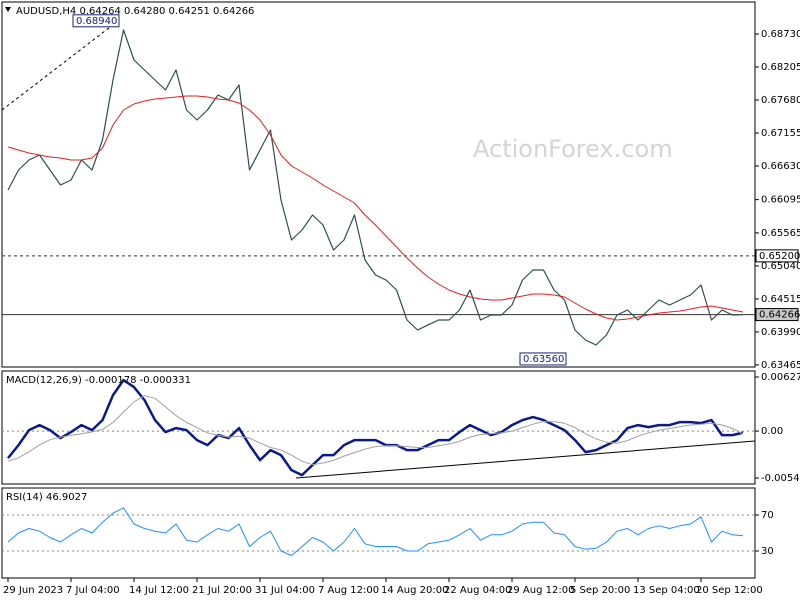 The height and width of the screenshot is (600, 800). I want to click on y-tick-label: 0.68730, so click(780, 34).